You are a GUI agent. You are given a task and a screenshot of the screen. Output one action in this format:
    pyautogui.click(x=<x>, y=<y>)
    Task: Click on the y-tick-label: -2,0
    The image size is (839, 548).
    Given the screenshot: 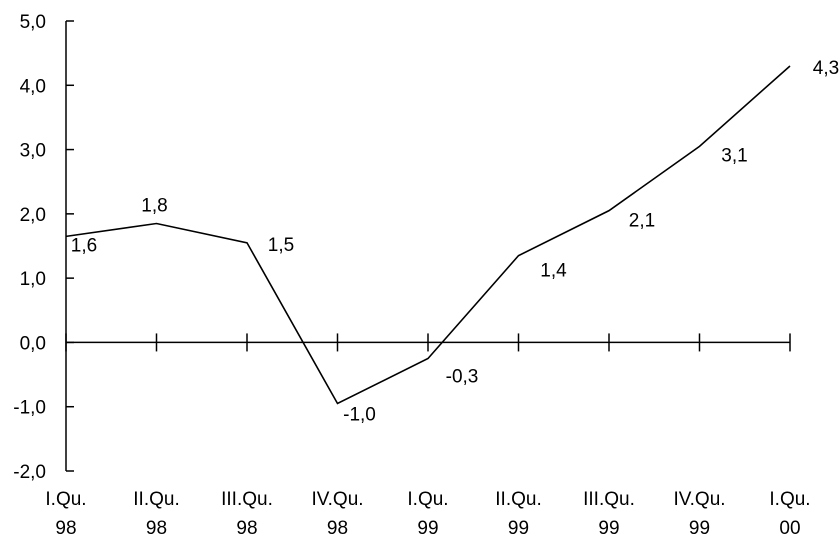 What is the action you would take?
    pyautogui.click(x=29, y=472)
    